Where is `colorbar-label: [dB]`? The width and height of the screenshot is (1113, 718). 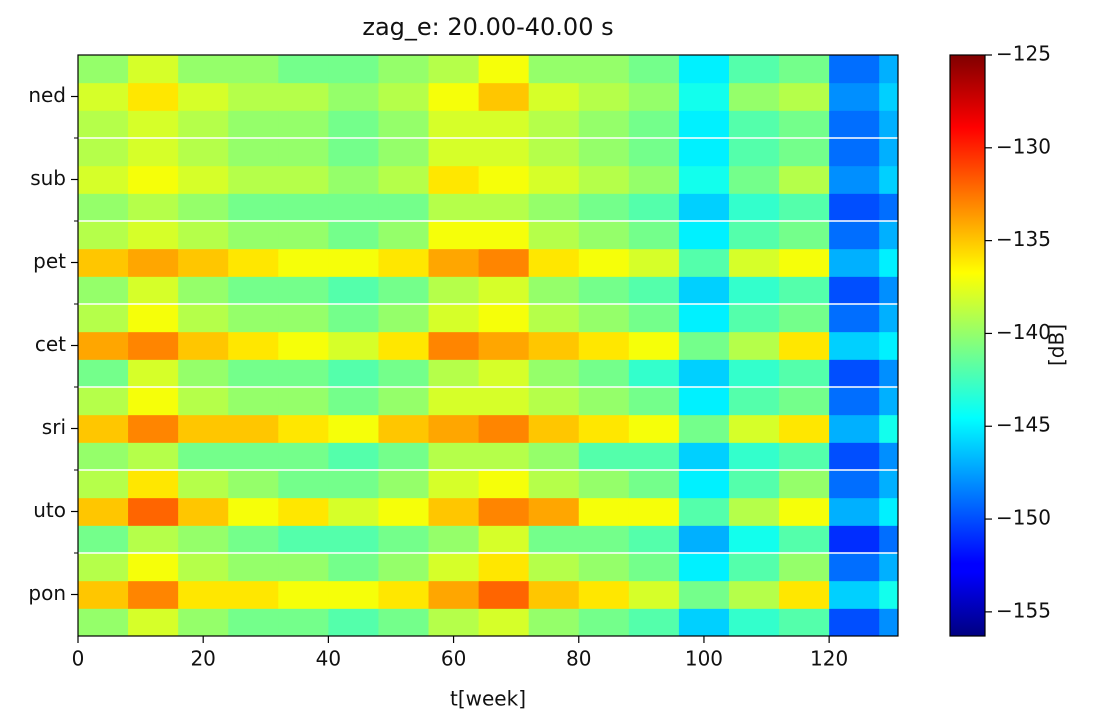
colorbar-label: [dB] is located at coordinates (1057, 345).